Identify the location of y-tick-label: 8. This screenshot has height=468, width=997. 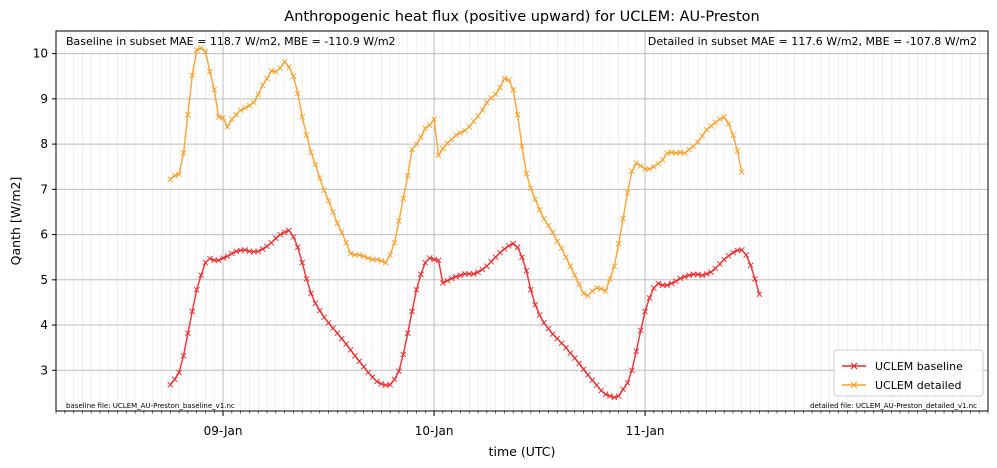
(44, 144).